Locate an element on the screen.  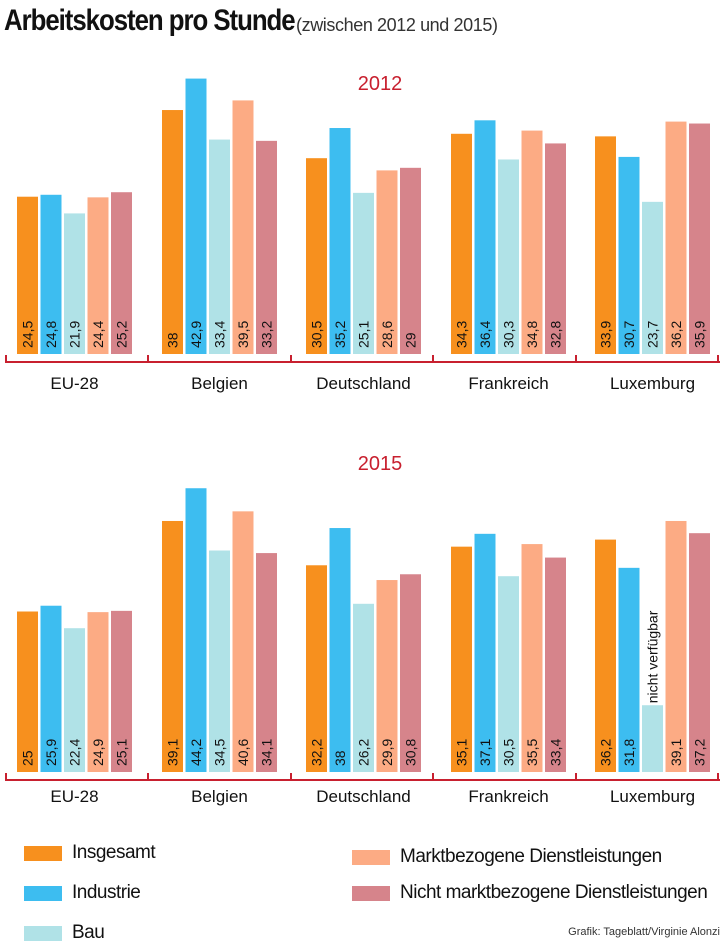
data-label-2012-luxemburg-insgesamt: 33,9 is located at coordinates (606, 334).